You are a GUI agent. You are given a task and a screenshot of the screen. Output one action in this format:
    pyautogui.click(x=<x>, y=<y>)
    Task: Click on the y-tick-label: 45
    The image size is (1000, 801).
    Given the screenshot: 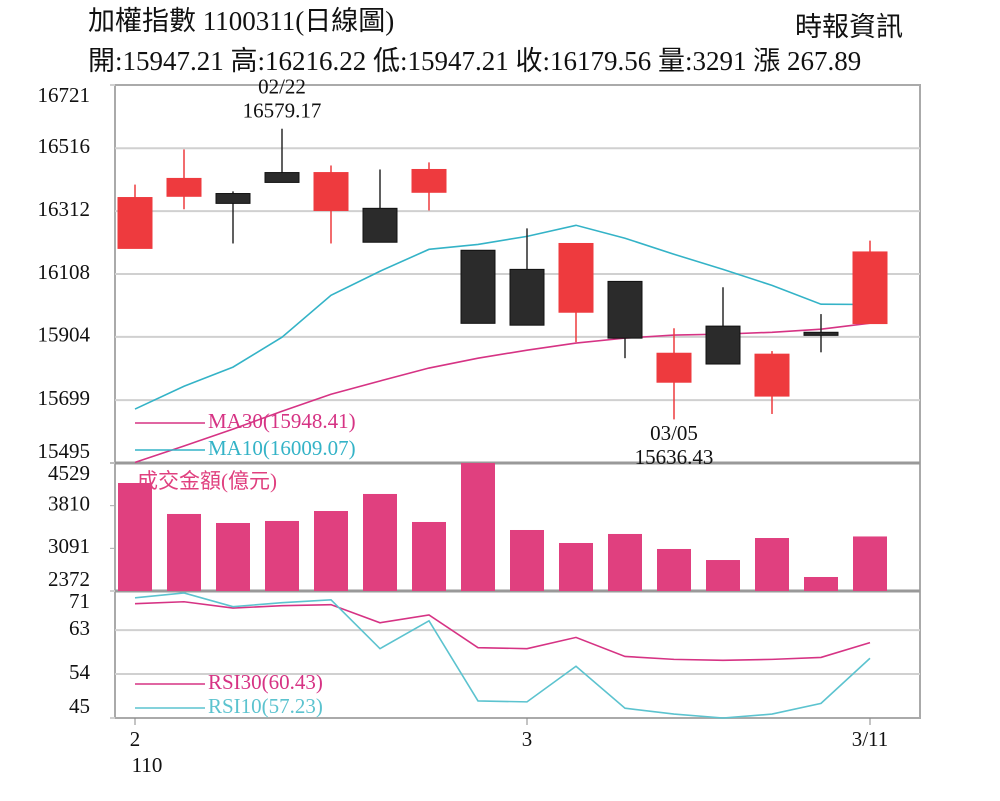 What is the action you would take?
    pyautogui.click(x=79, y=706)
    